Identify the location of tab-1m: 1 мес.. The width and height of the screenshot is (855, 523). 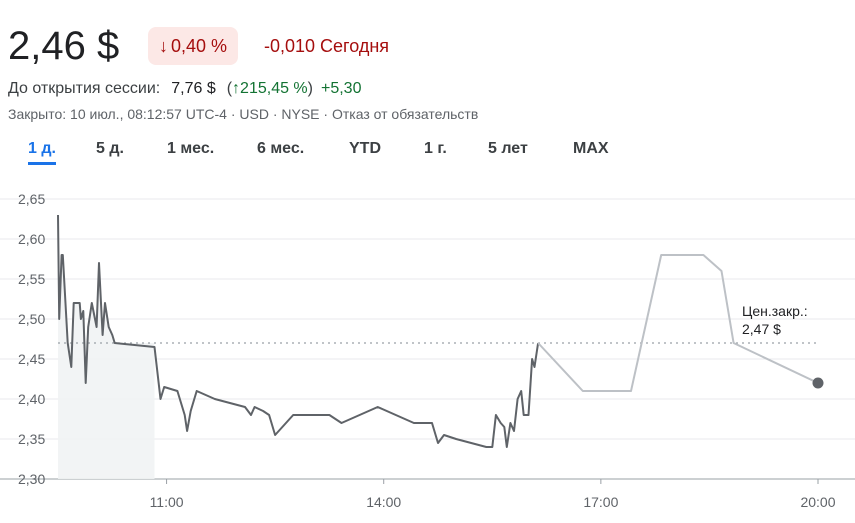
(191, 148).